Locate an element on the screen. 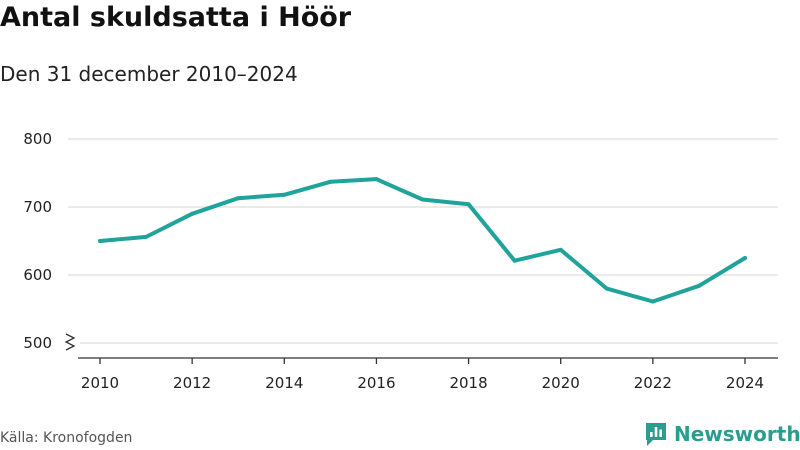 The height and width of the screenshot is (450, 800). data-point-2019 is located at coordinates (514, 260).